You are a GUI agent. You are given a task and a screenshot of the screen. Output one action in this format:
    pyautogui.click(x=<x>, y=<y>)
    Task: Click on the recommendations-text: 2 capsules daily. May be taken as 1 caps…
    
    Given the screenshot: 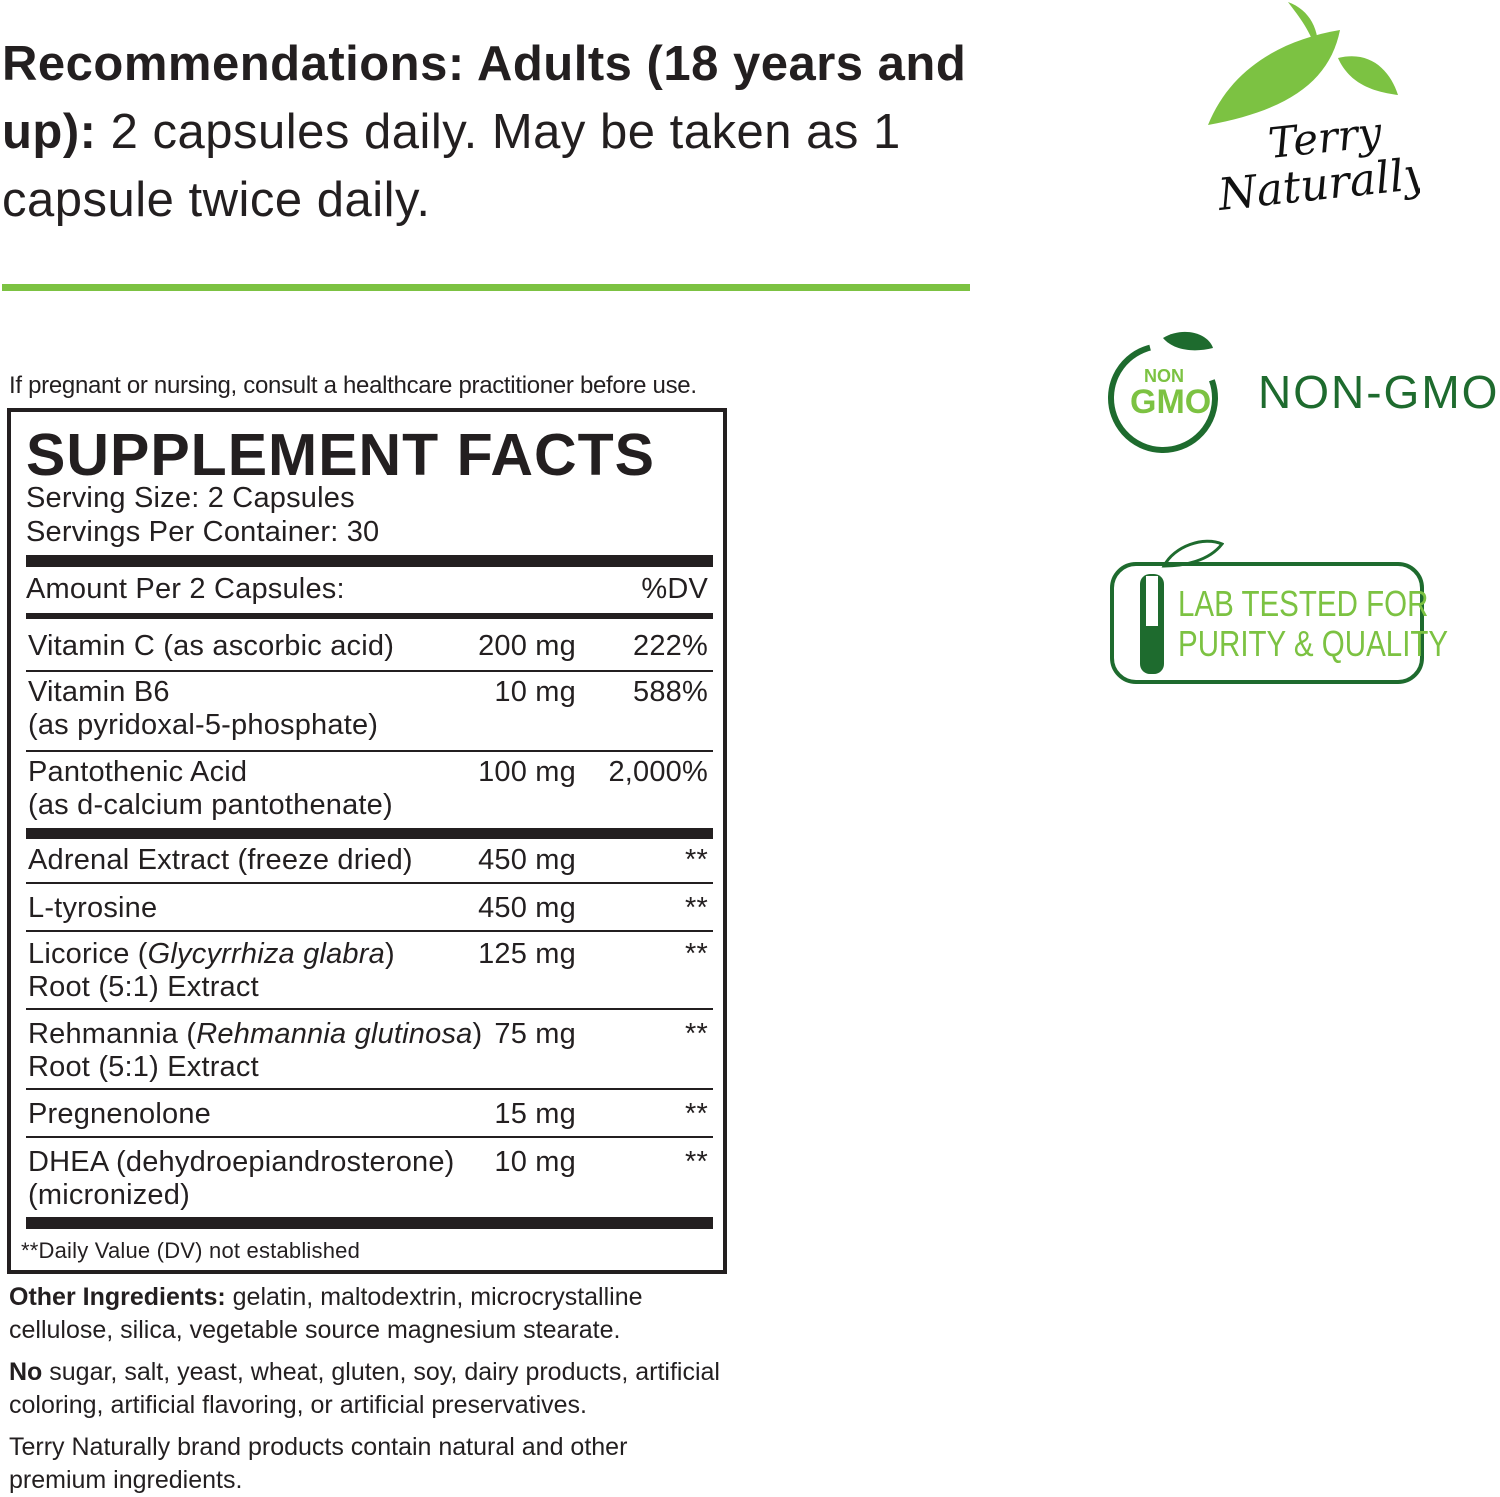 What is the action you would take?
    pyautogui.click(x=451, y=166)
    